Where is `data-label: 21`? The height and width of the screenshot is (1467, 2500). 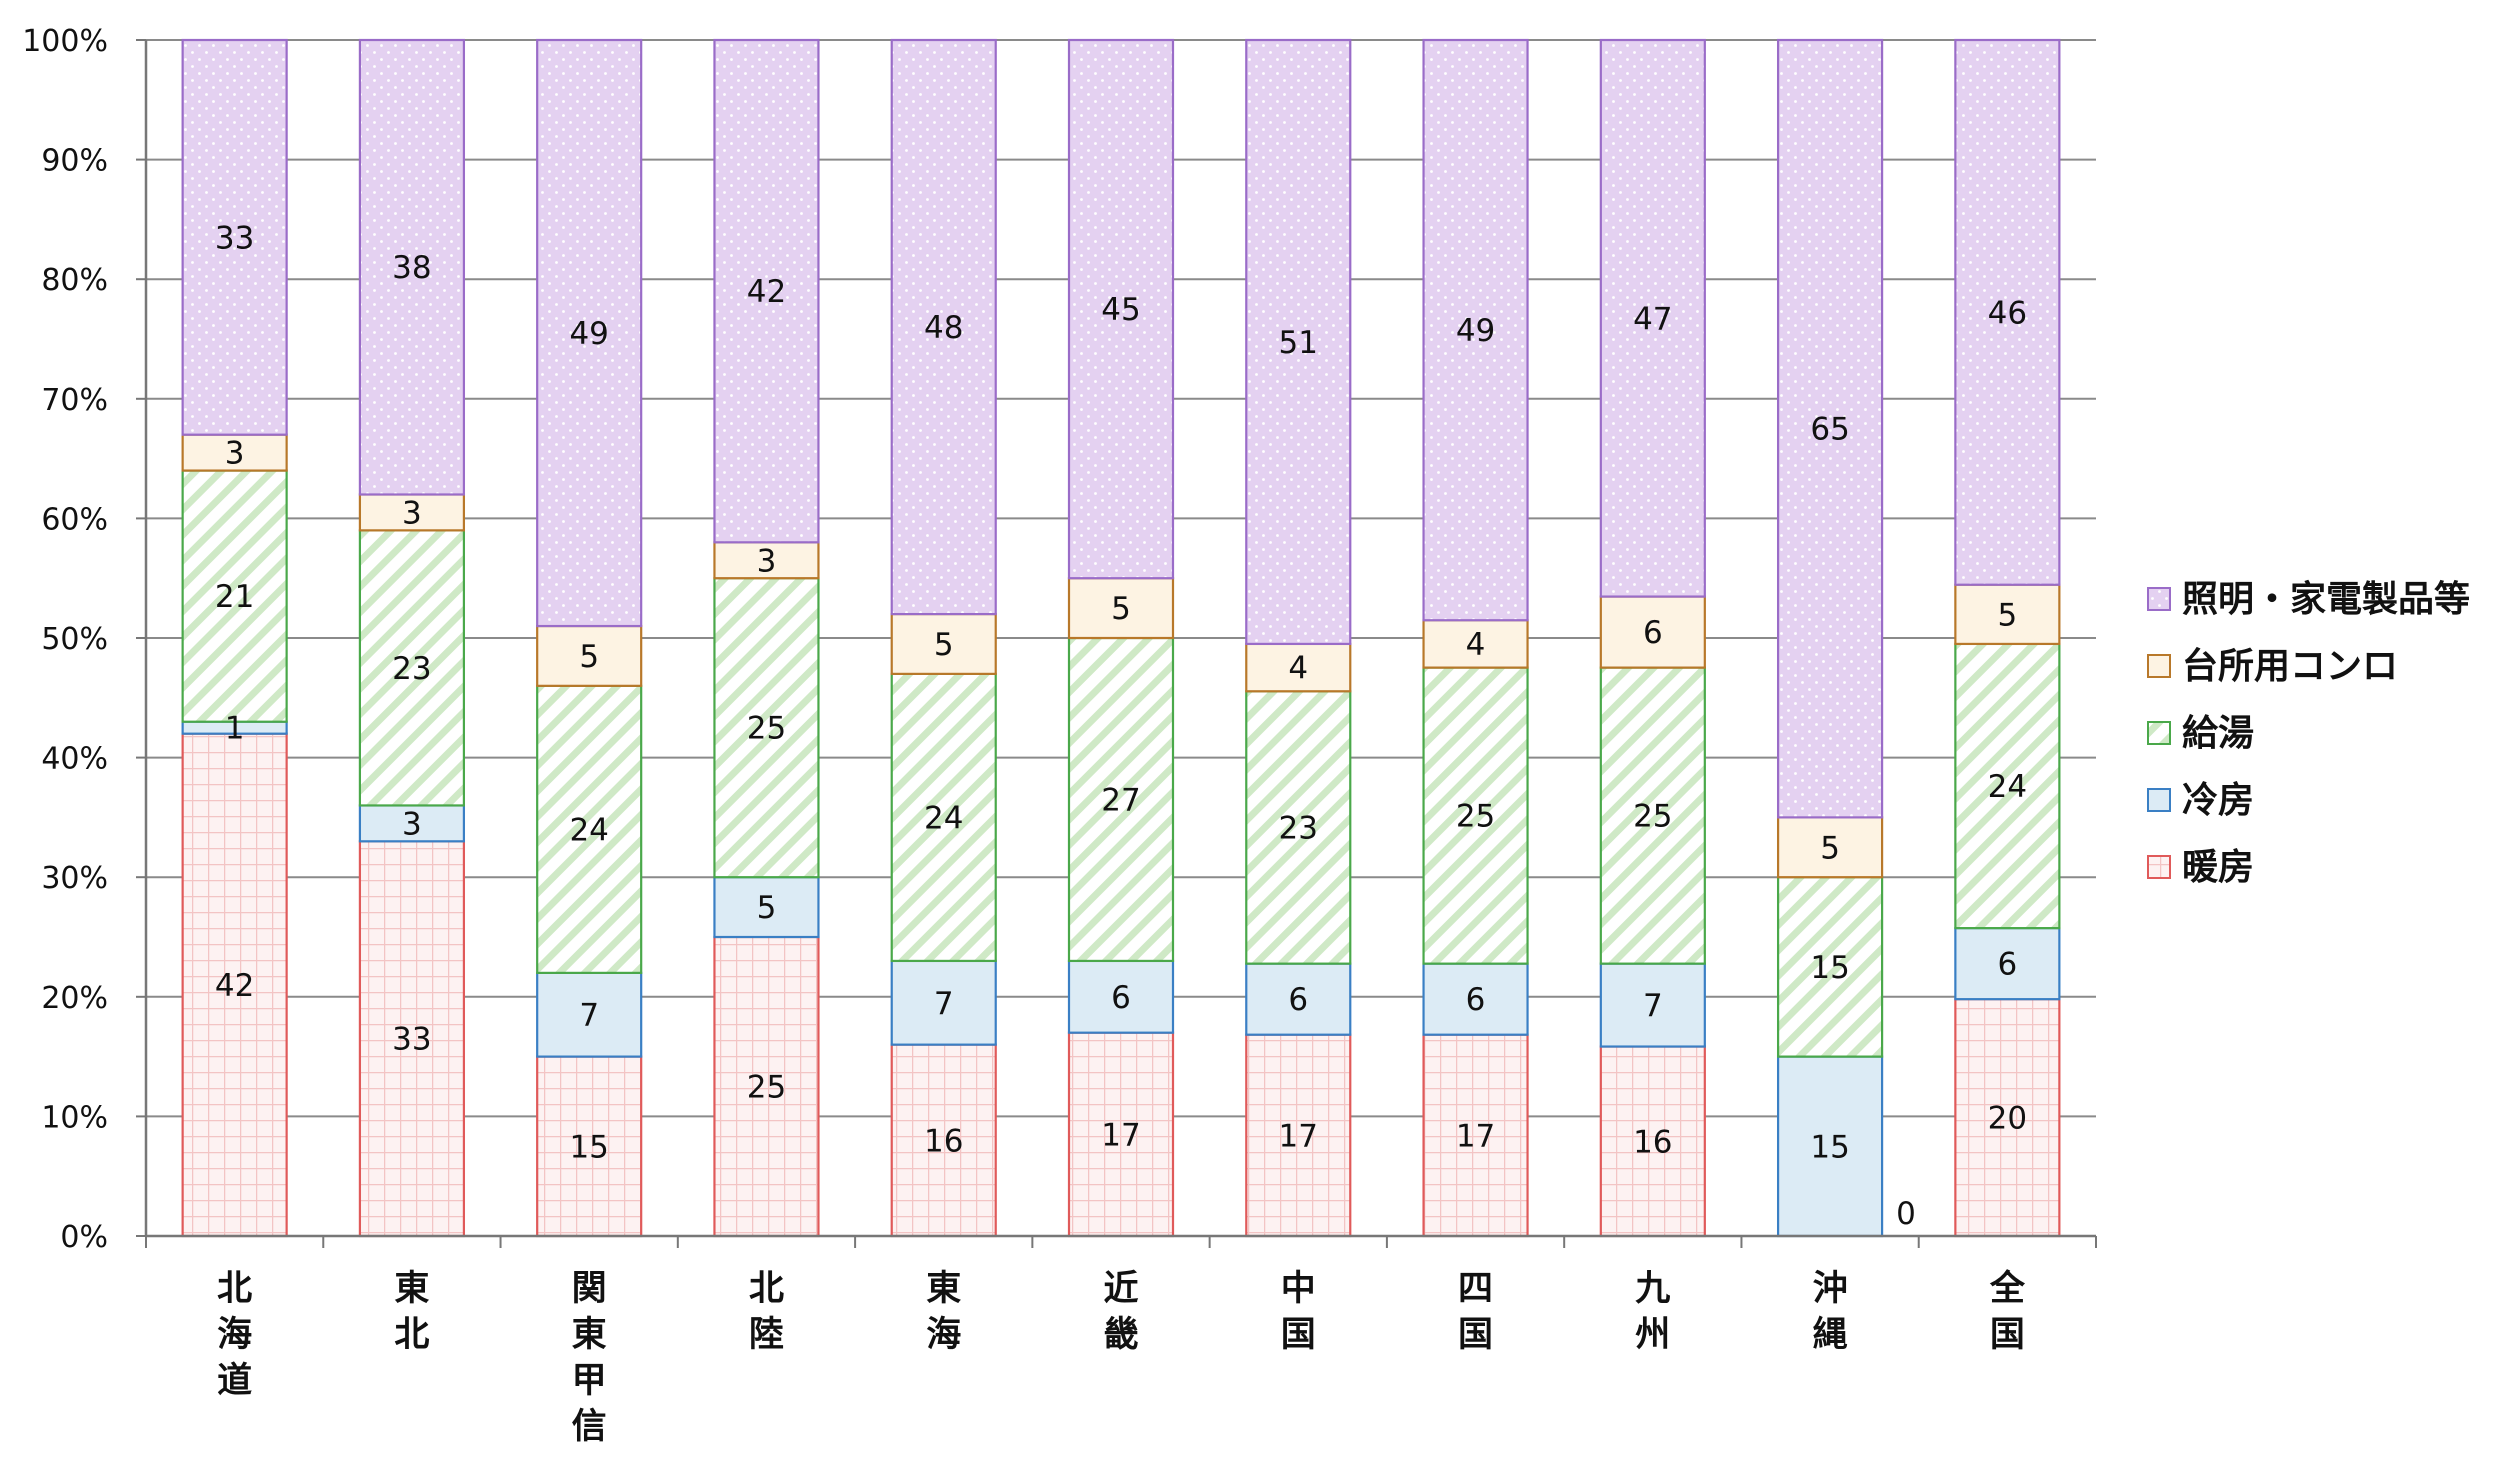 data-label: 21 is located at coordinates (234, 597).